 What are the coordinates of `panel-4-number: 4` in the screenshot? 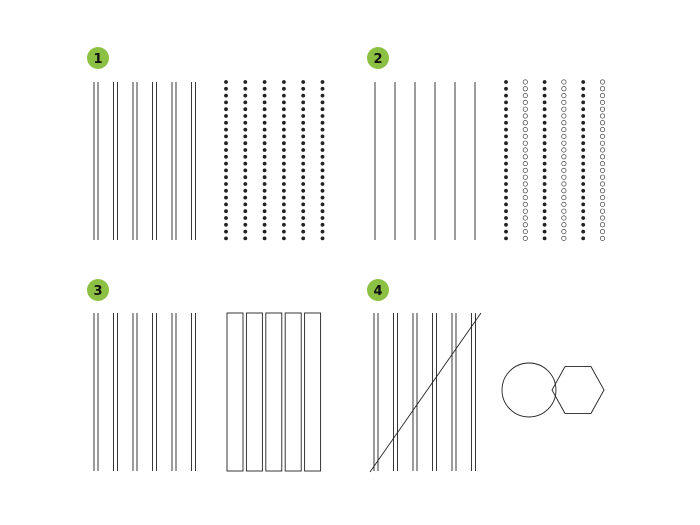 It's located at (377, 291).